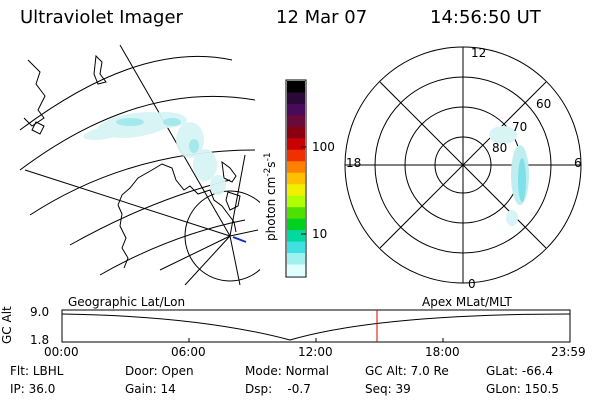 The height and width of the screenshot is (400, 600). I want to click on param-ip: IP: 36.0, so click(33, 389).